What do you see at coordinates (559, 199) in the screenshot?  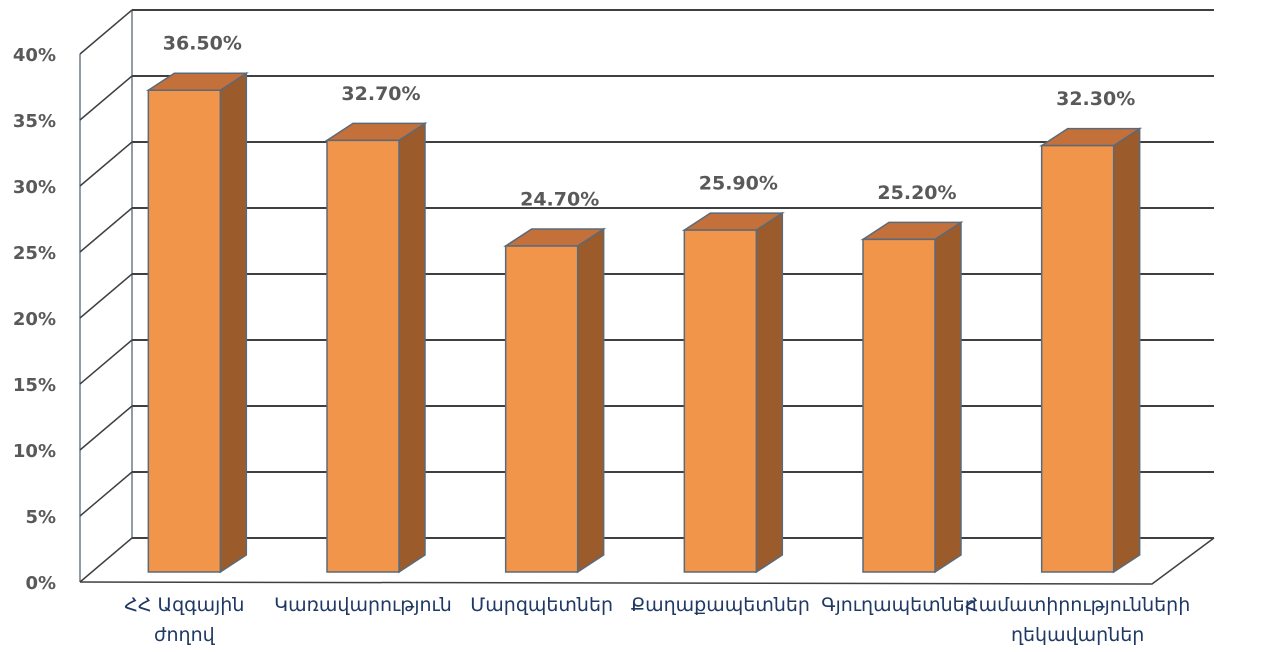 I see `data-label: 24.70%` at bounding box center [559, 199].